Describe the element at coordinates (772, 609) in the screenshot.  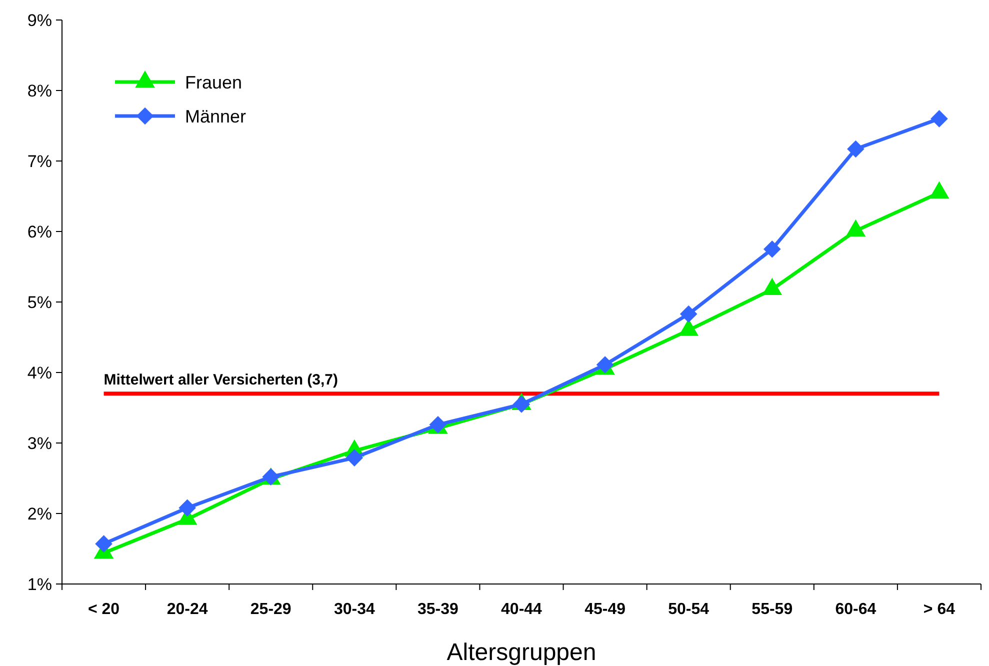
I see `x-tick-label: 55-59` at that location.